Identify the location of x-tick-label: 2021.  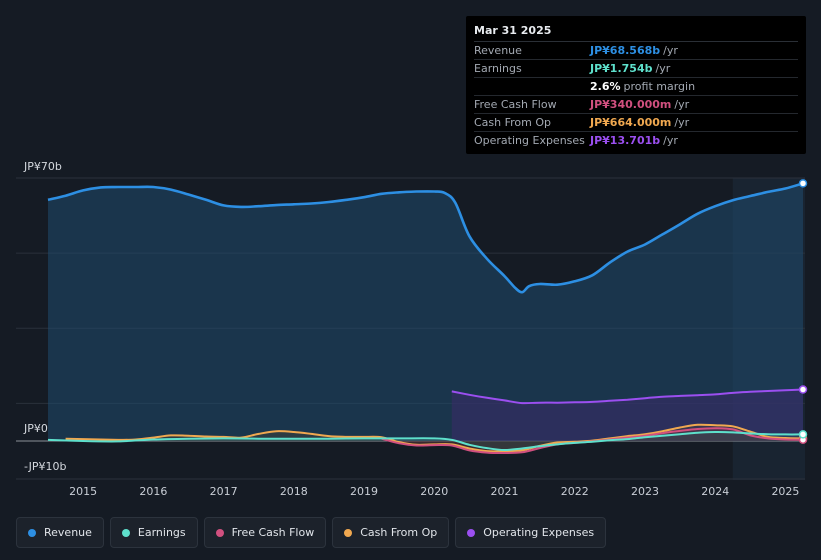
(505, 491).